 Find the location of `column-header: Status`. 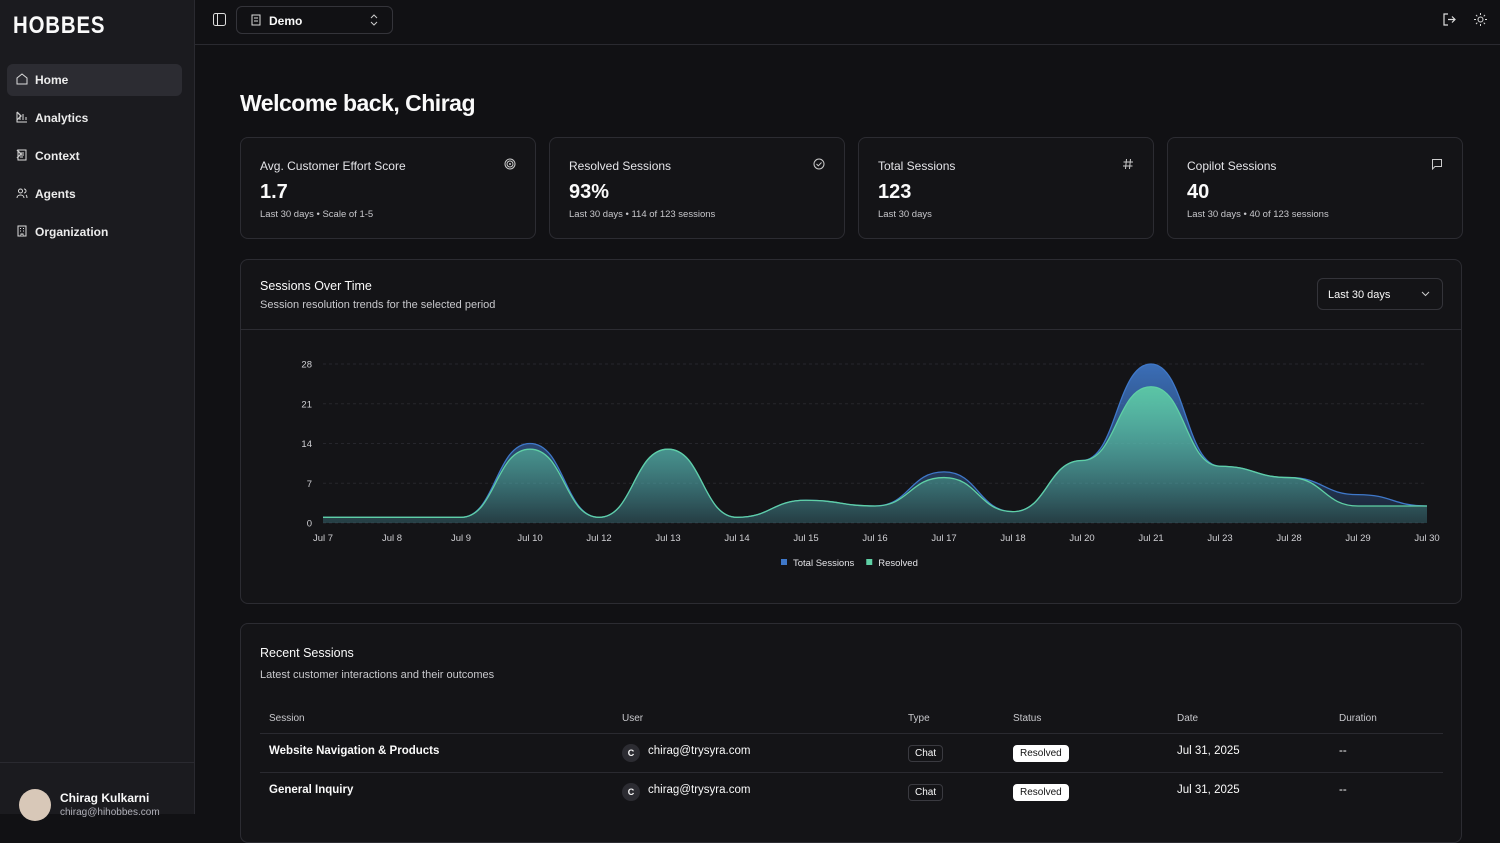

column-header: Status is located at coordinates (1027, 718).